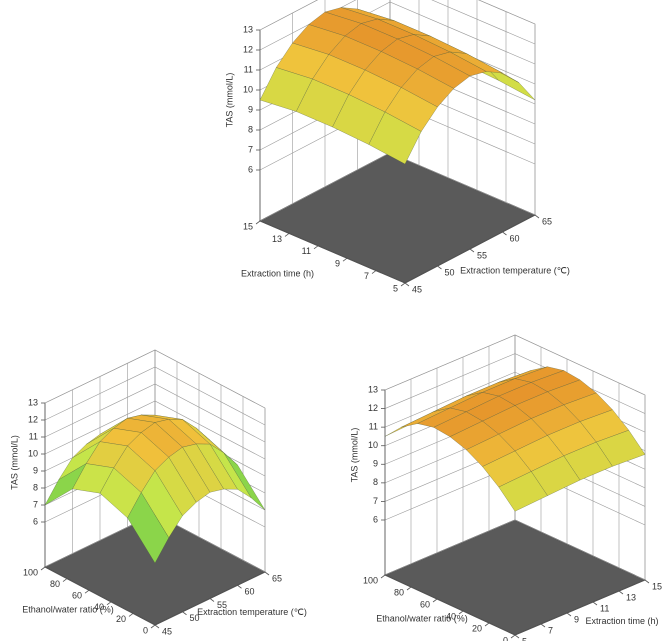 This screenshot has width=669, height=641. I want to click on floor, so click(397, 218).